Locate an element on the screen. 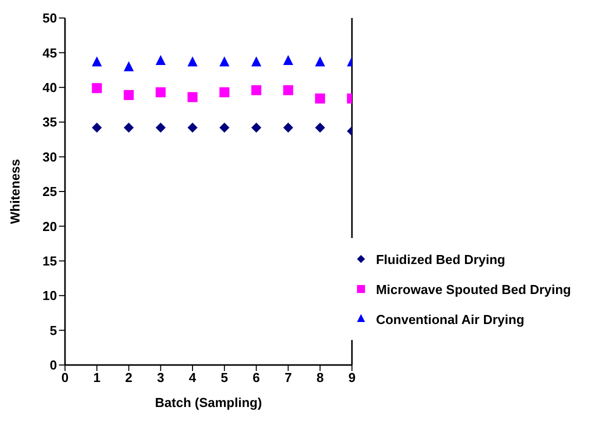  x-tick-label: 0 is located at coordinates (65, 378).